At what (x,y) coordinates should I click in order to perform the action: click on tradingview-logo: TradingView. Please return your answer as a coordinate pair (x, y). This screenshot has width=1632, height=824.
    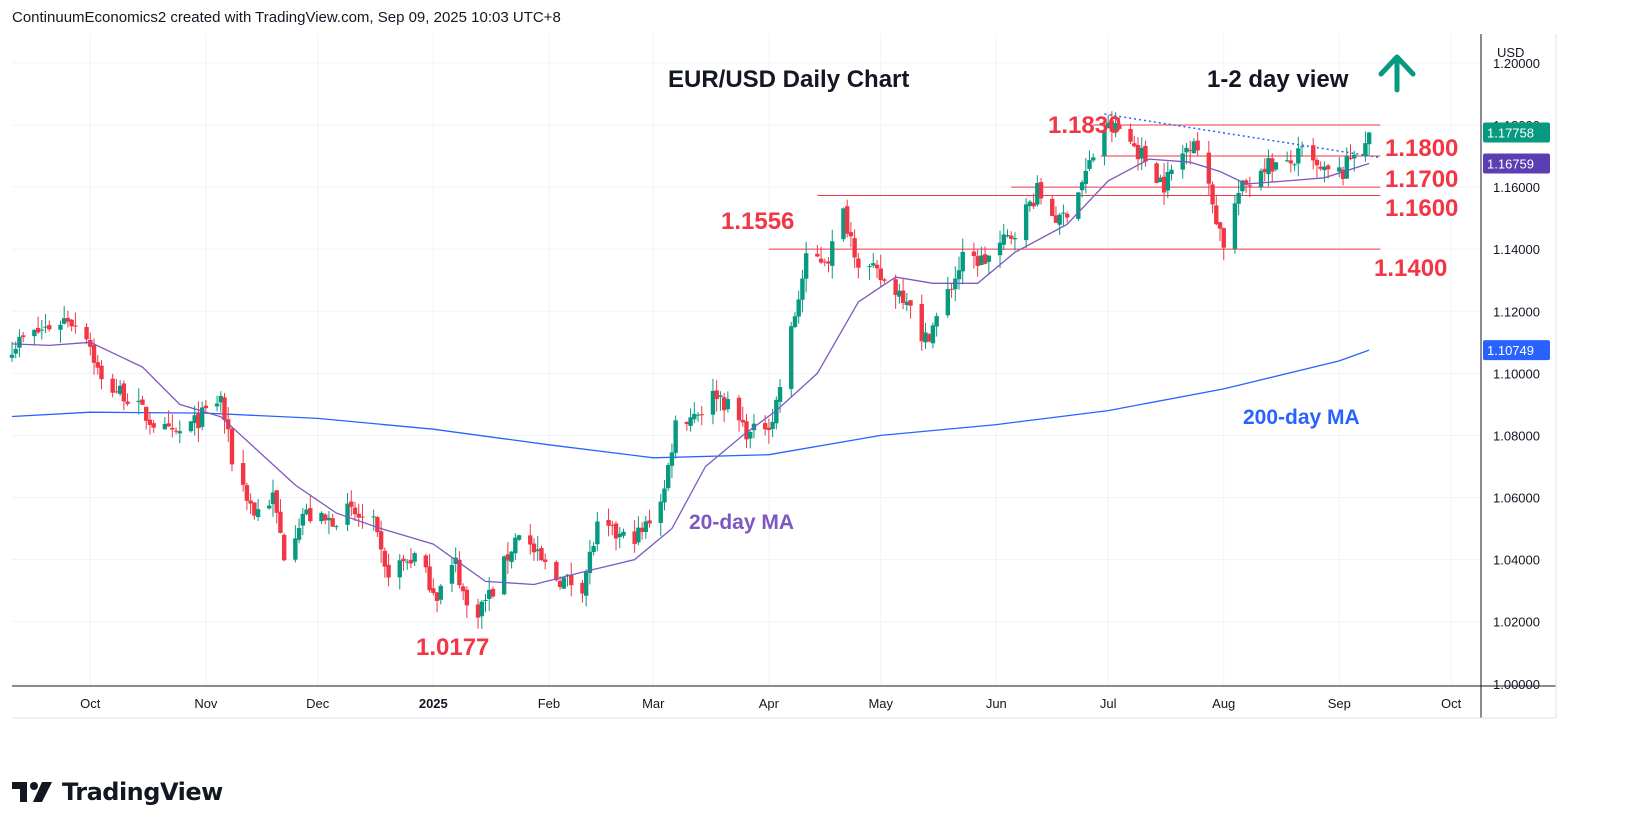
    Looking at the image, I should click on (117, 792).